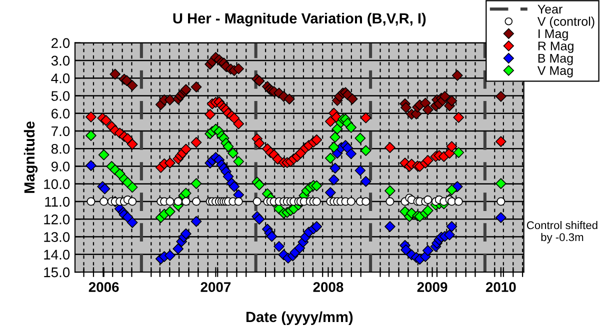 The image size is (600, 327). What do you see at coordinates (432, 287) in the screenshot?
I see `x-tick-label: 2009` at bounding box center [432, 287].